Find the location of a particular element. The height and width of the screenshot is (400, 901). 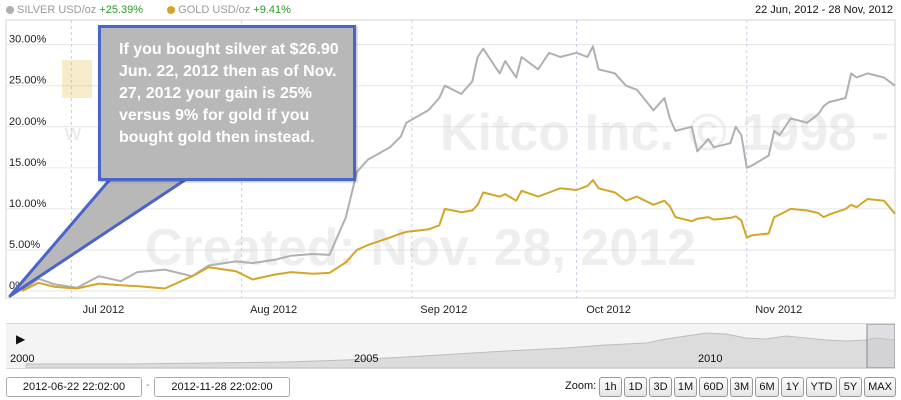

x-tick-label: Jul 2012 is located at coordinates (104, 310).